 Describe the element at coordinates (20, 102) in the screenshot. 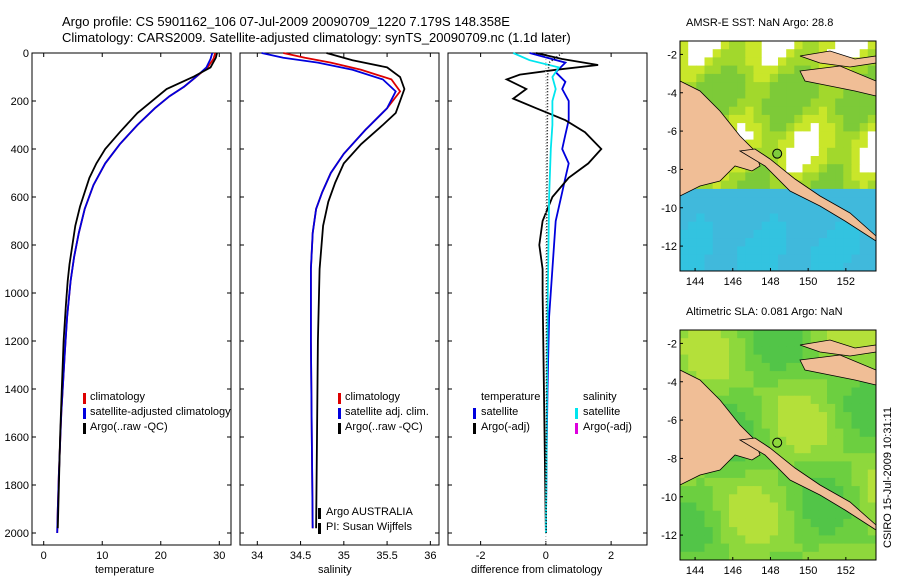

I see `ytick-label: 200` at that location.